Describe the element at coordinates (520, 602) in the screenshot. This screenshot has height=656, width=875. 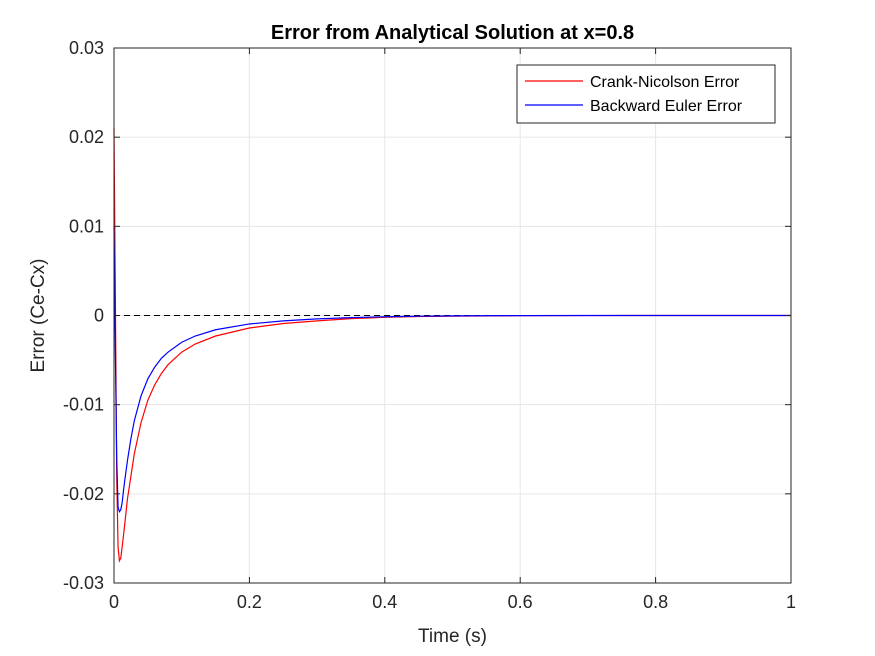
I see `x-tick-label: 0.6` at that location.